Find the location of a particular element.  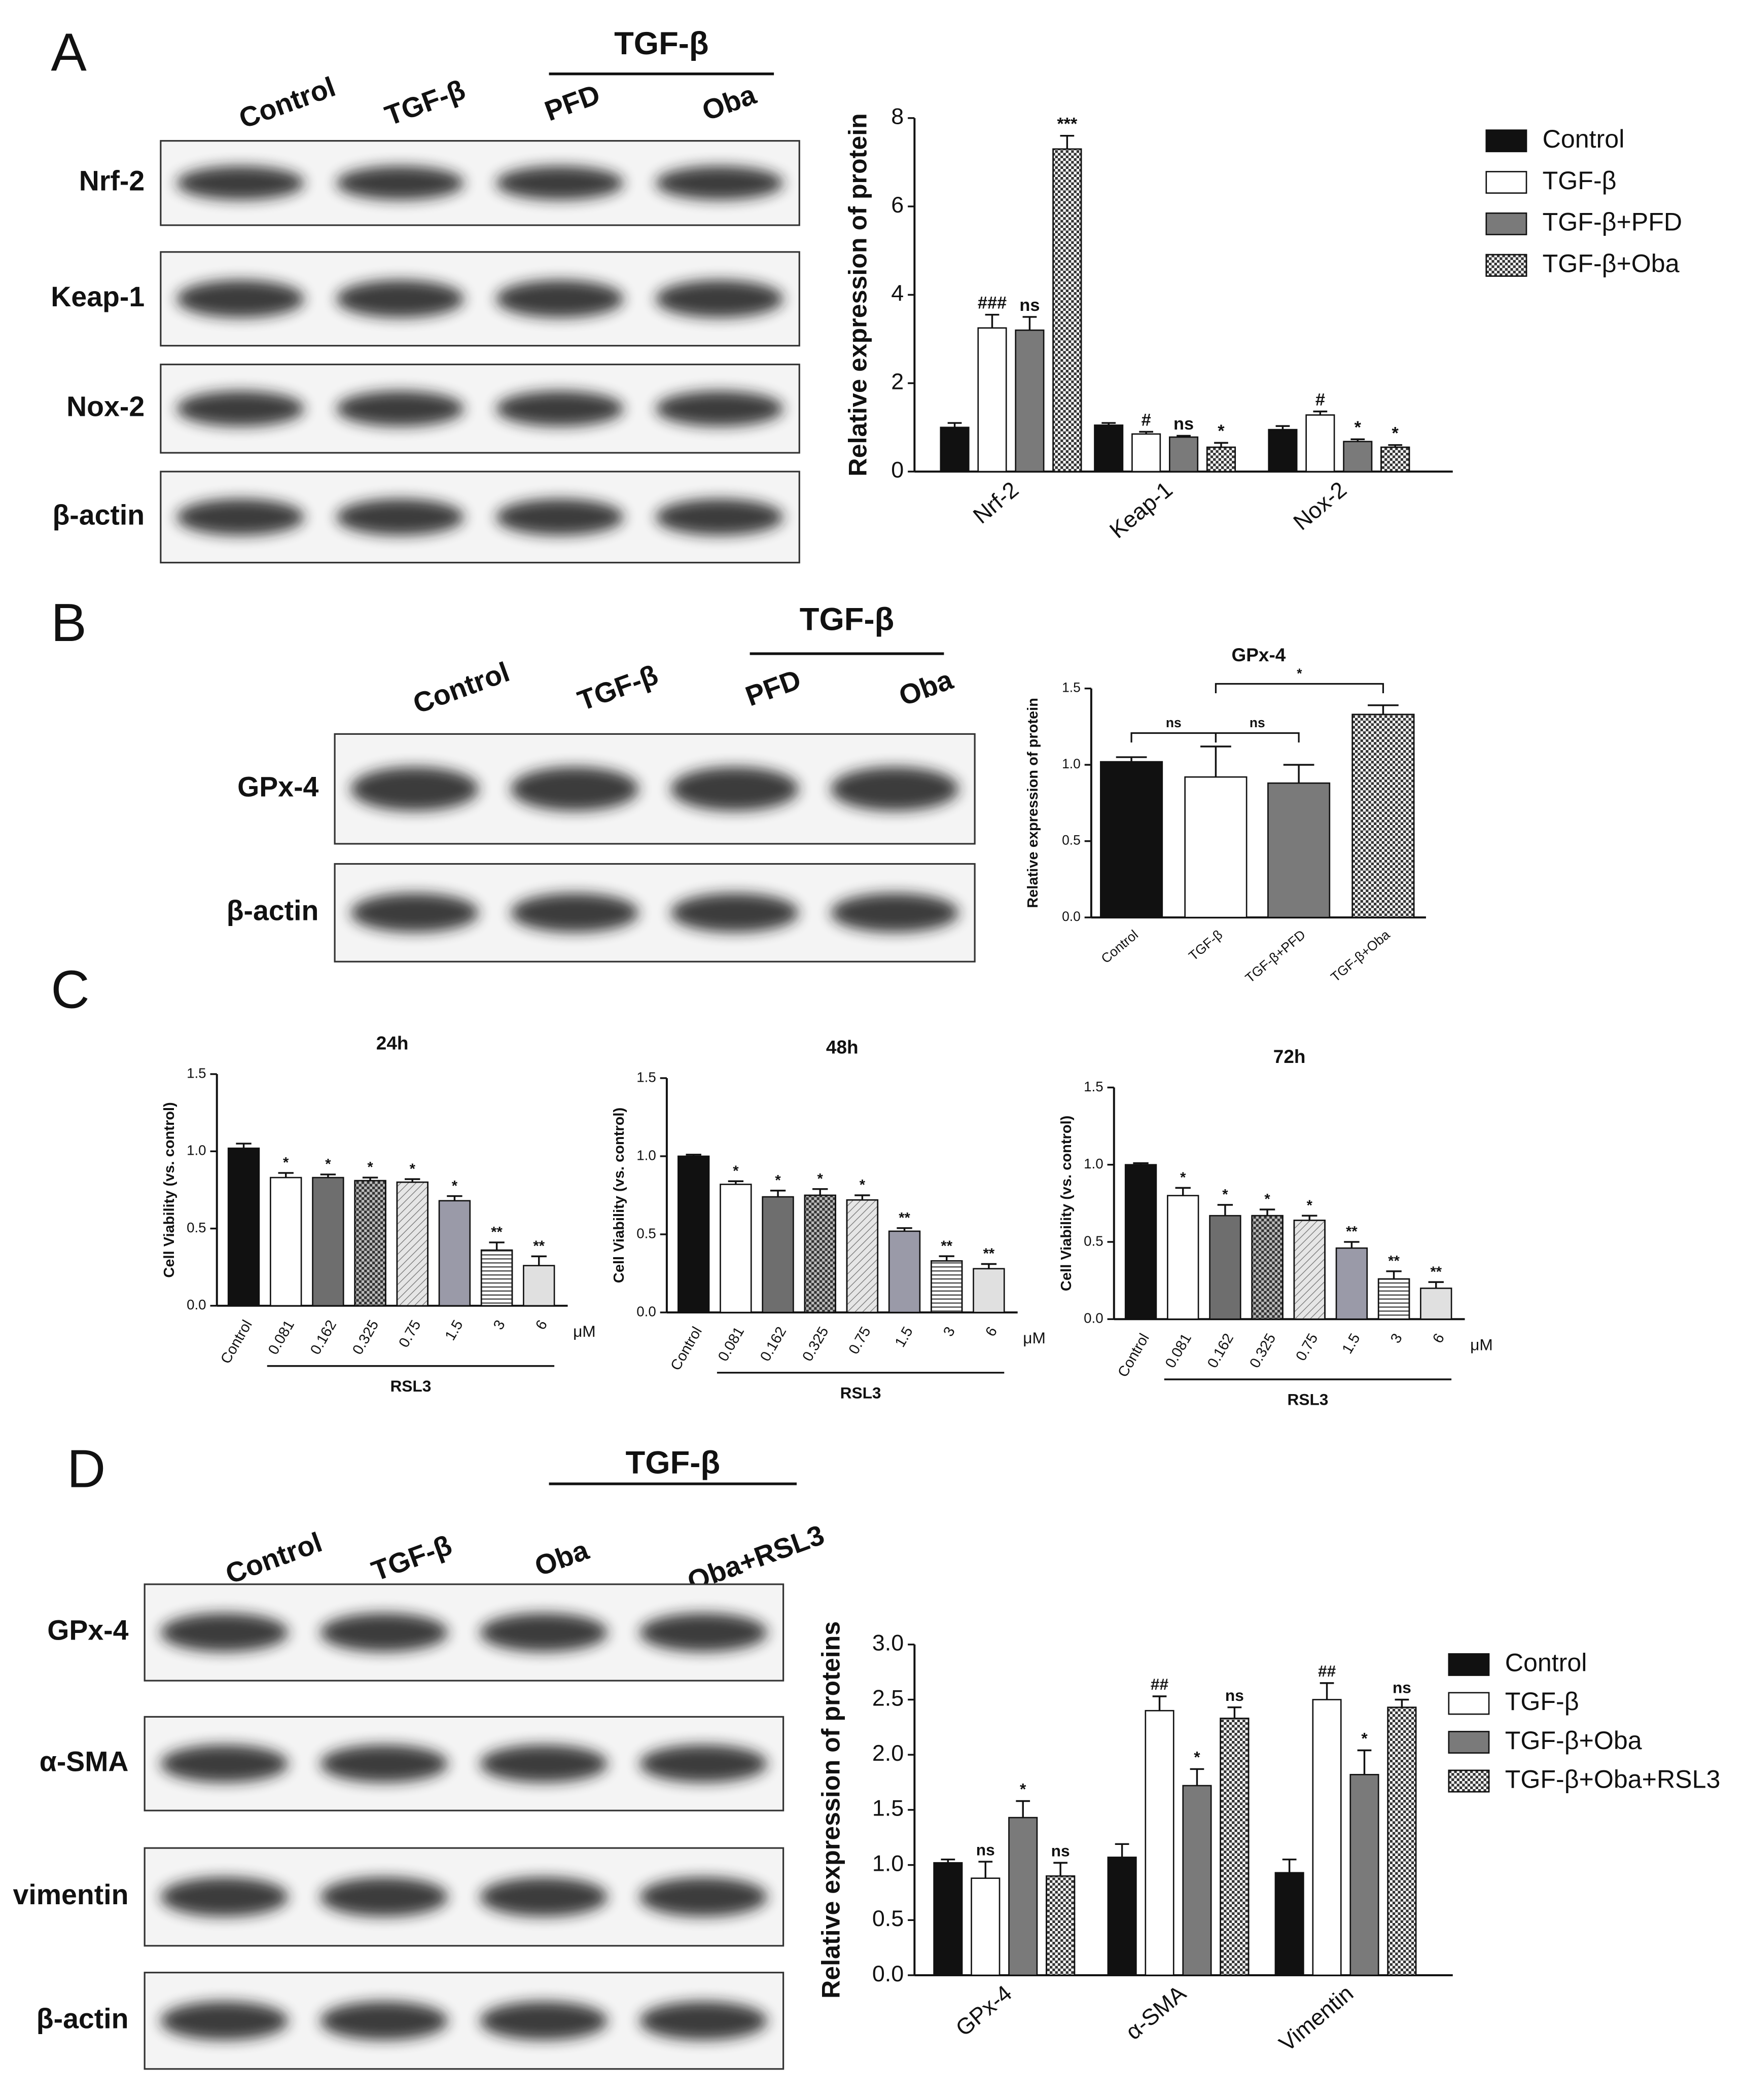

comparison-label: ns is located at coordinates (1257, 722).